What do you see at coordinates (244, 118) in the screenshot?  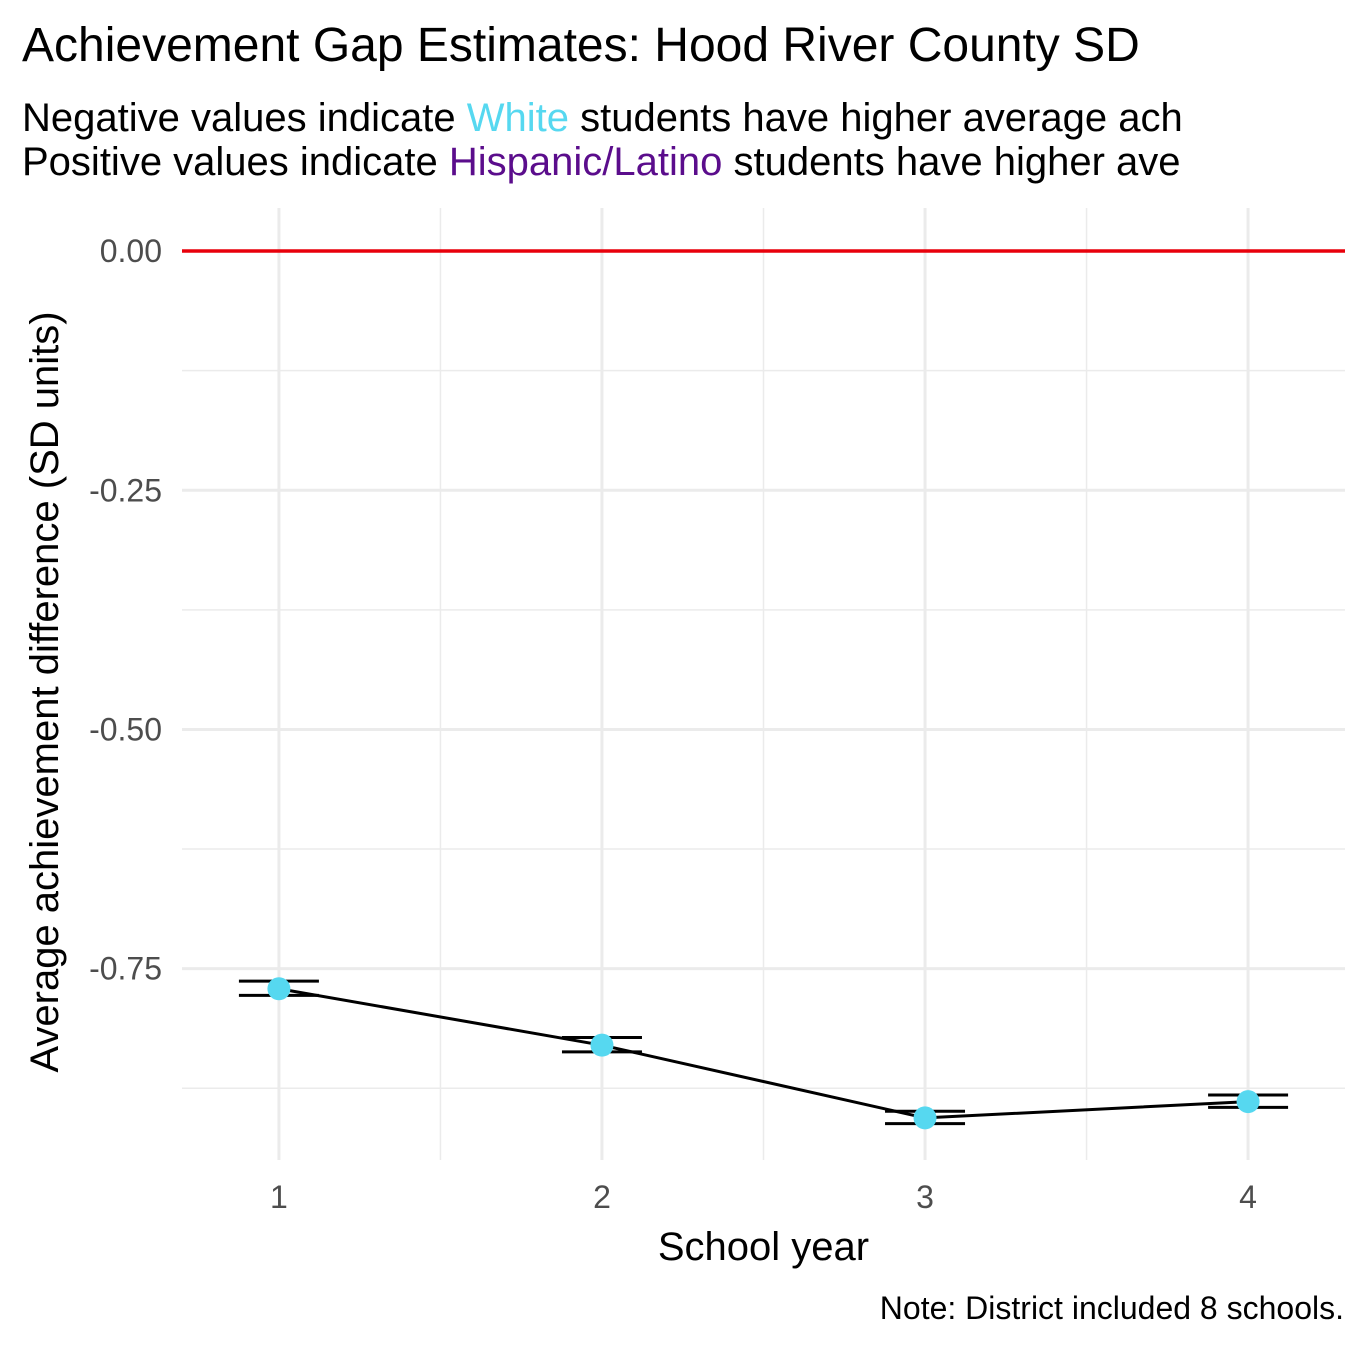 I see `subtitle-line-1-prefix: Negative values indicate` at bounding box center [244, 118].